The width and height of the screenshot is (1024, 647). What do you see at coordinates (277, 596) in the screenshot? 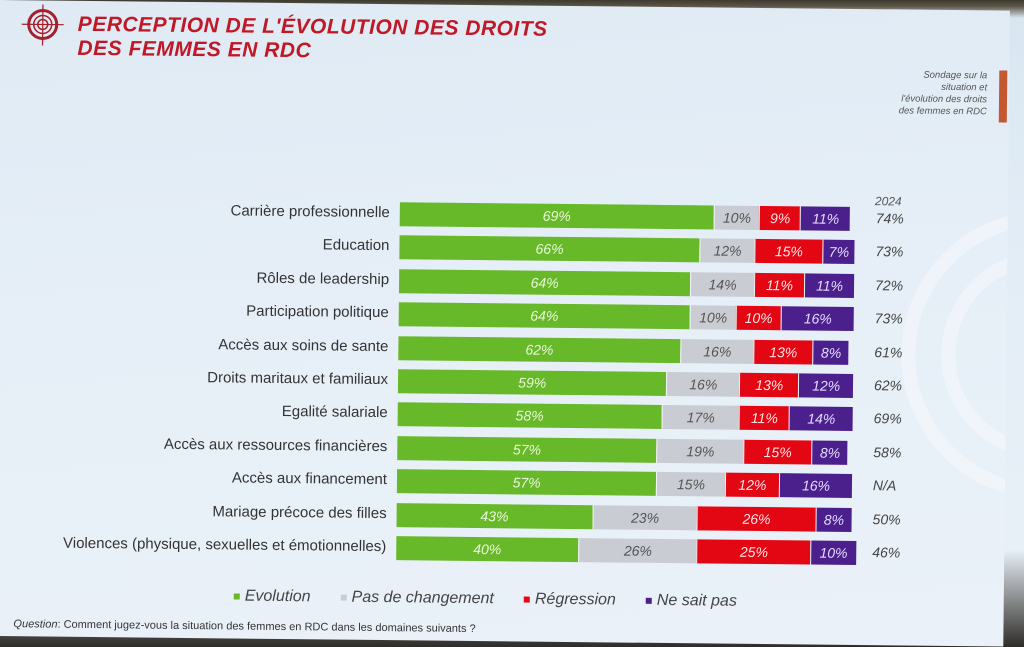
I see `legend-label: Evolution` at bounding box center [277, 596].